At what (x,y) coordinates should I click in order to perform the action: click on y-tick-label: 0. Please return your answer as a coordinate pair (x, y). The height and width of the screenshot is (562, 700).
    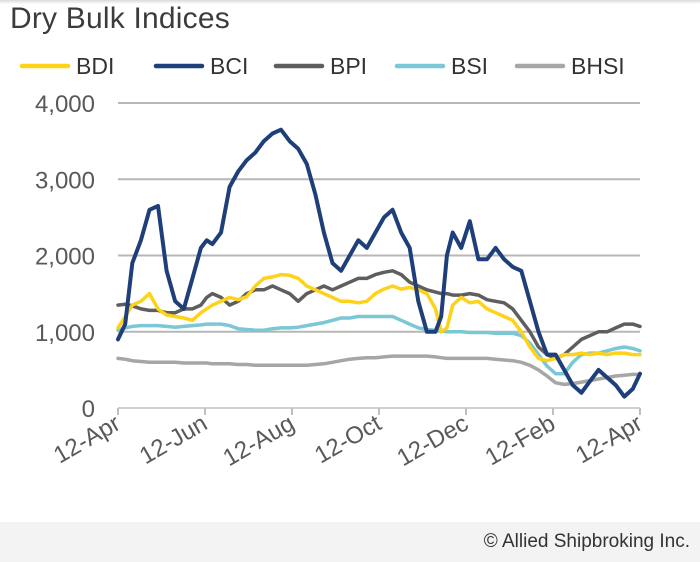
    Looking at the image, I should click on (88, 409).